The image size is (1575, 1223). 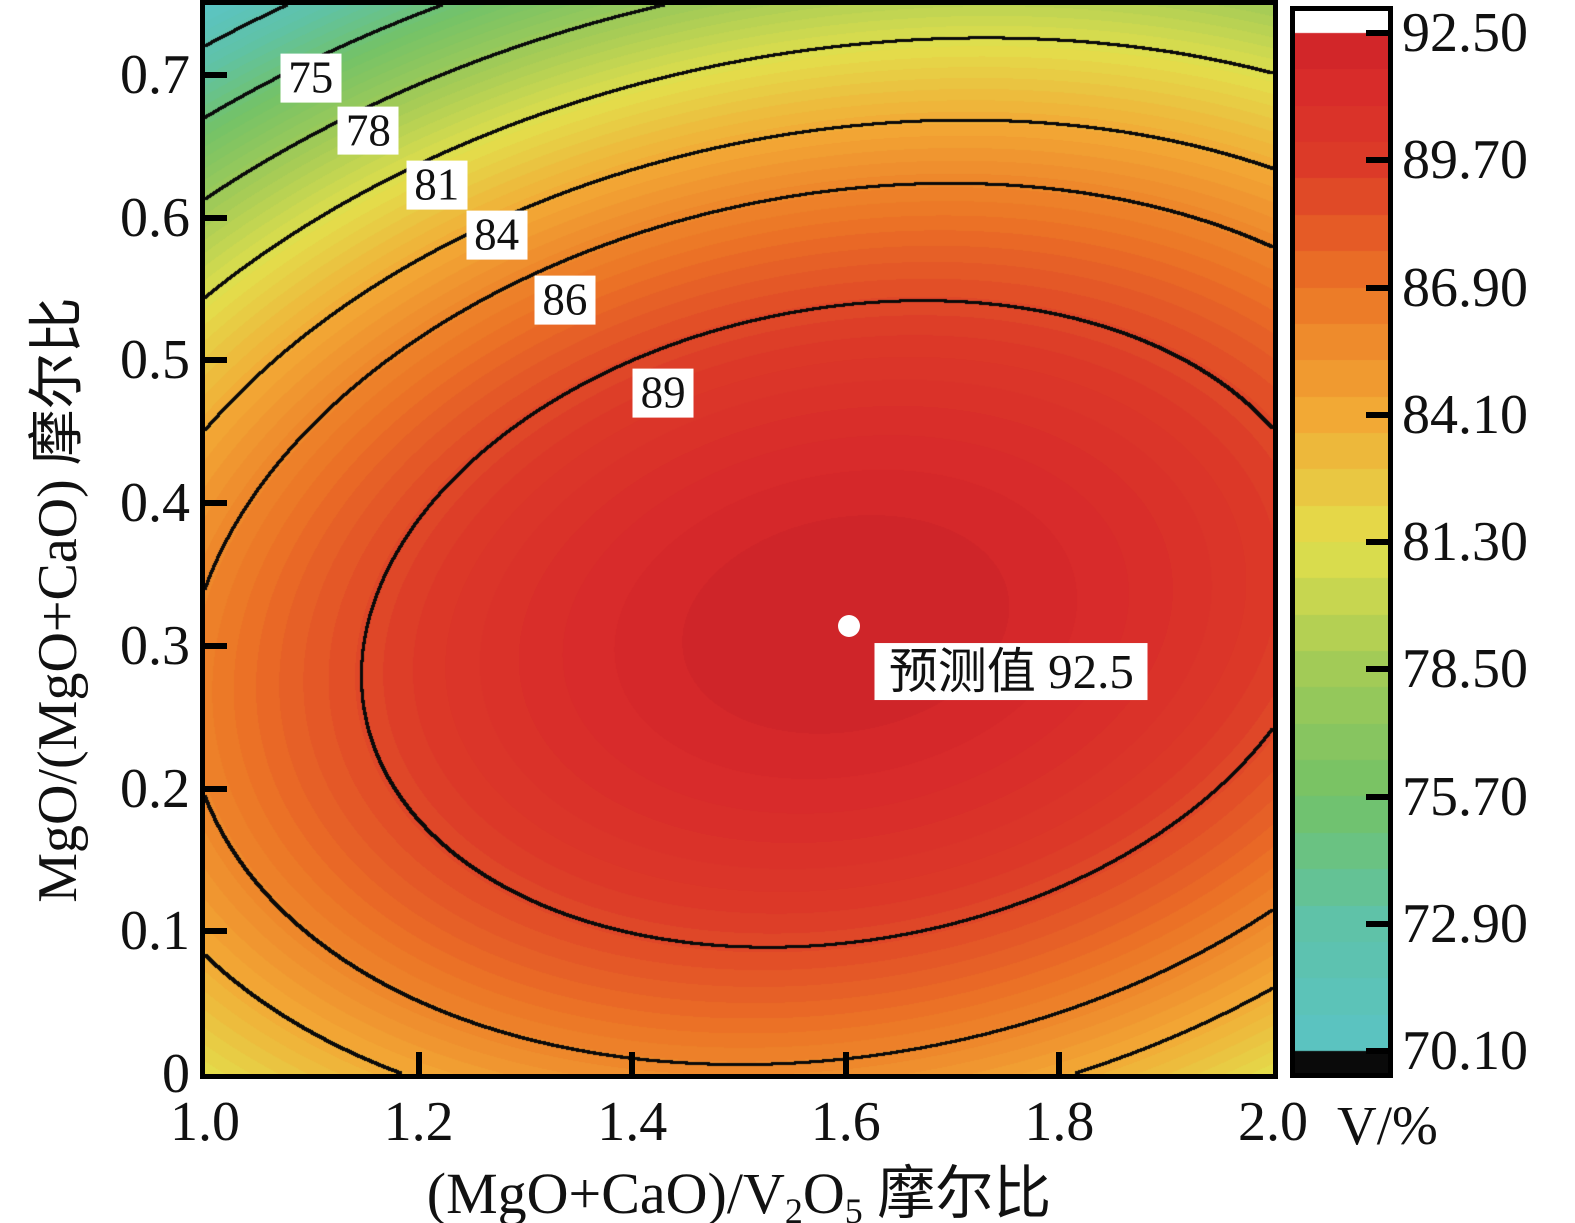 I want to click on x-axis-tick-label: 2.0, so click(x=1273, y=1122).